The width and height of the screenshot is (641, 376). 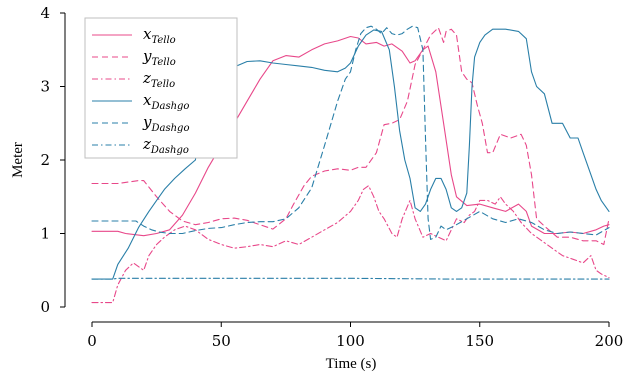 I want to click on y-tick-label: 4, so click(x=45, y=13).